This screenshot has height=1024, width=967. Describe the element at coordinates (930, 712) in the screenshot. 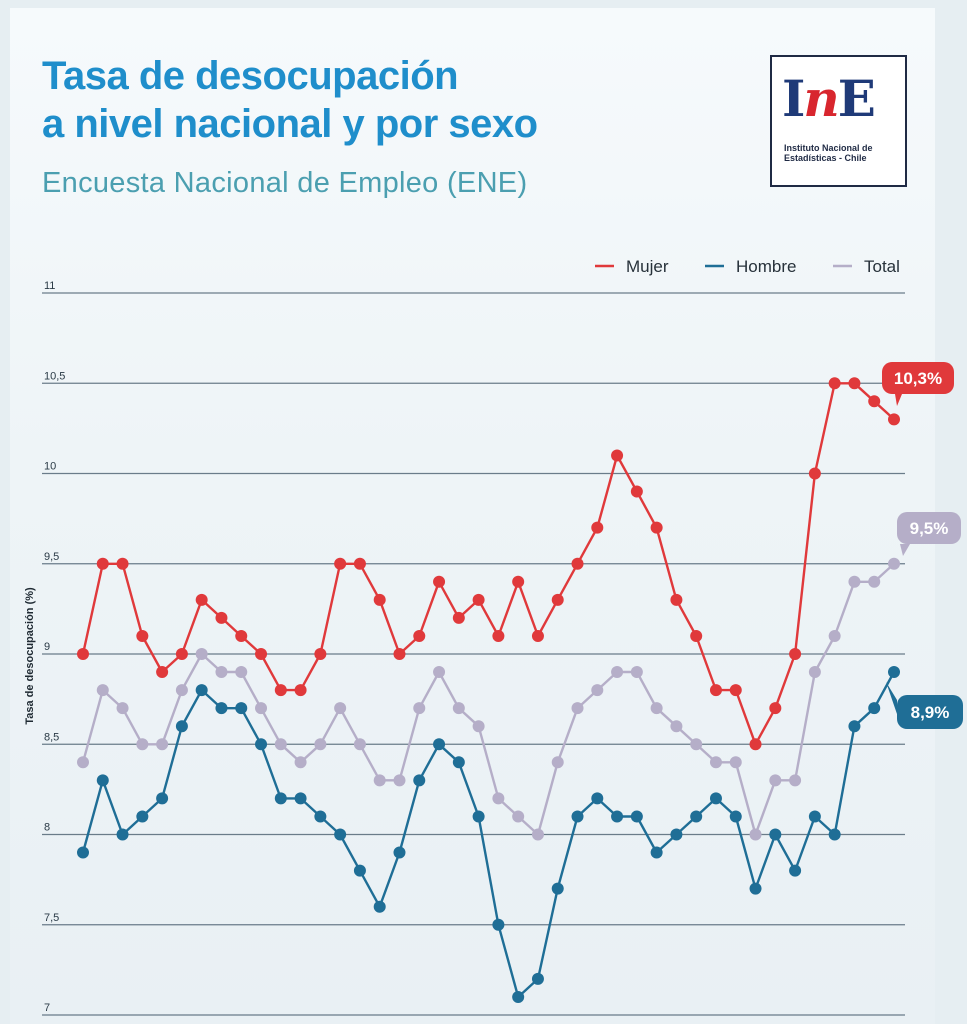

I see `end-label-text: 8,9%` at that location.